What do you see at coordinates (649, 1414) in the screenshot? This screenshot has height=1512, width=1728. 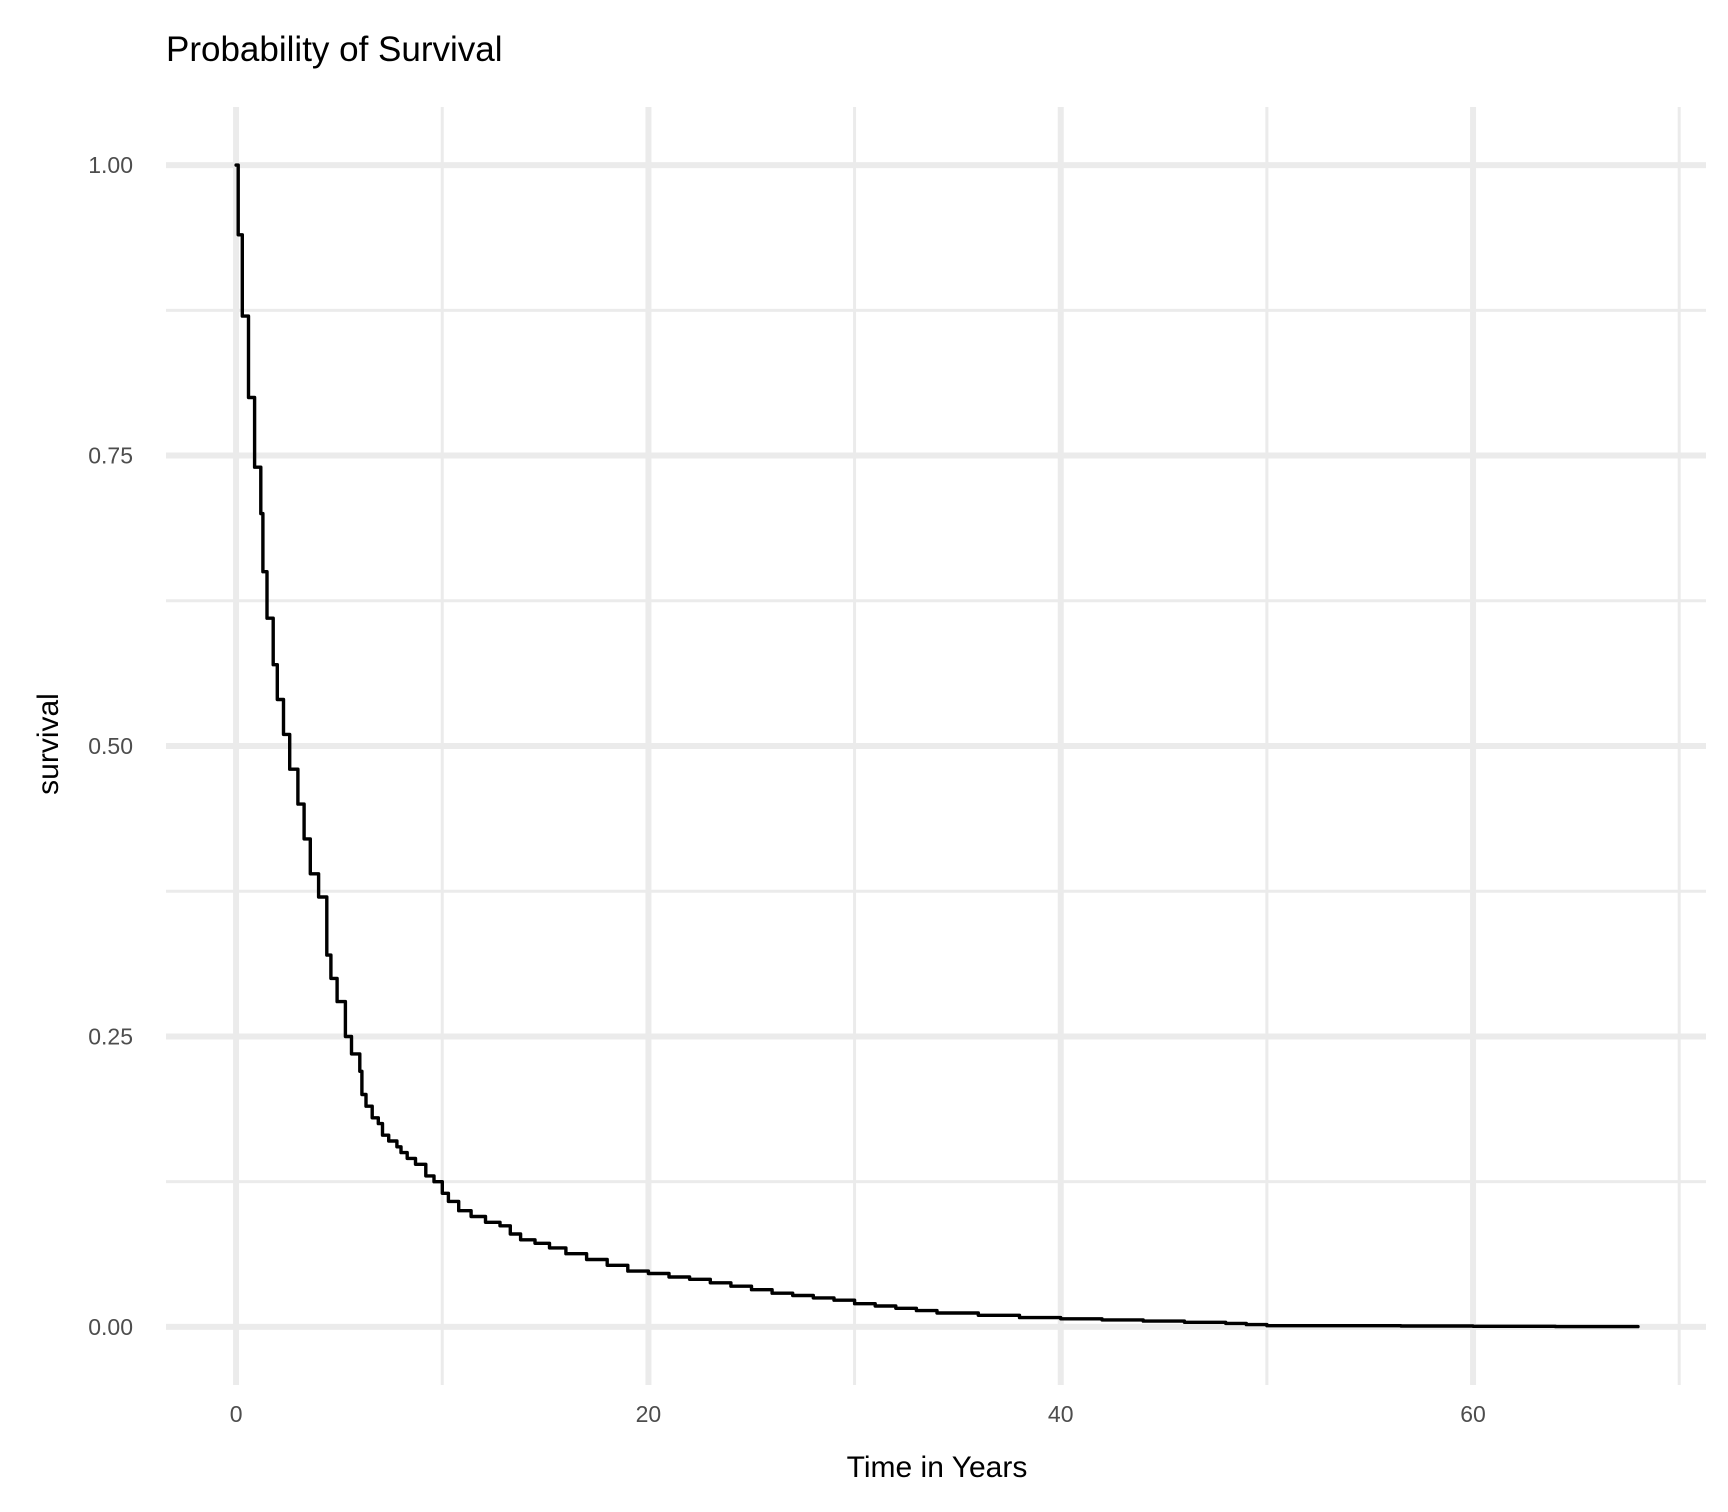 I see `x-tick-label: 20` at bounding box center [649, 1414].